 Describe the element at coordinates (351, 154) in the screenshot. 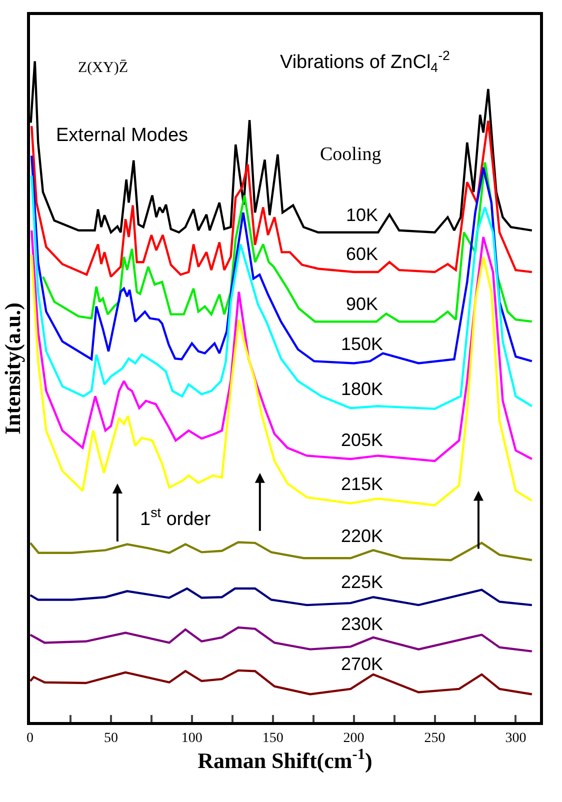

I see `annotation: Cooling` at that location.